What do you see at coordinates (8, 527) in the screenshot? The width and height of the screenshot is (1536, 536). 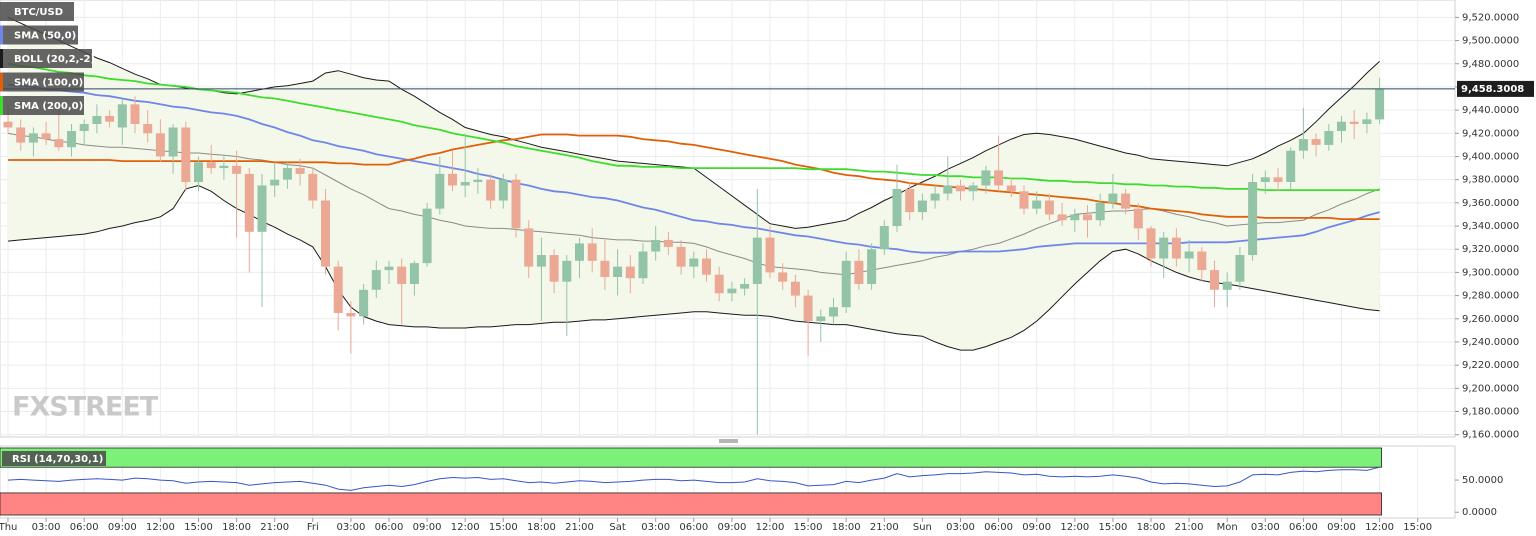 I see `x-tick-label: Thu` at bounding box center [8, 527].